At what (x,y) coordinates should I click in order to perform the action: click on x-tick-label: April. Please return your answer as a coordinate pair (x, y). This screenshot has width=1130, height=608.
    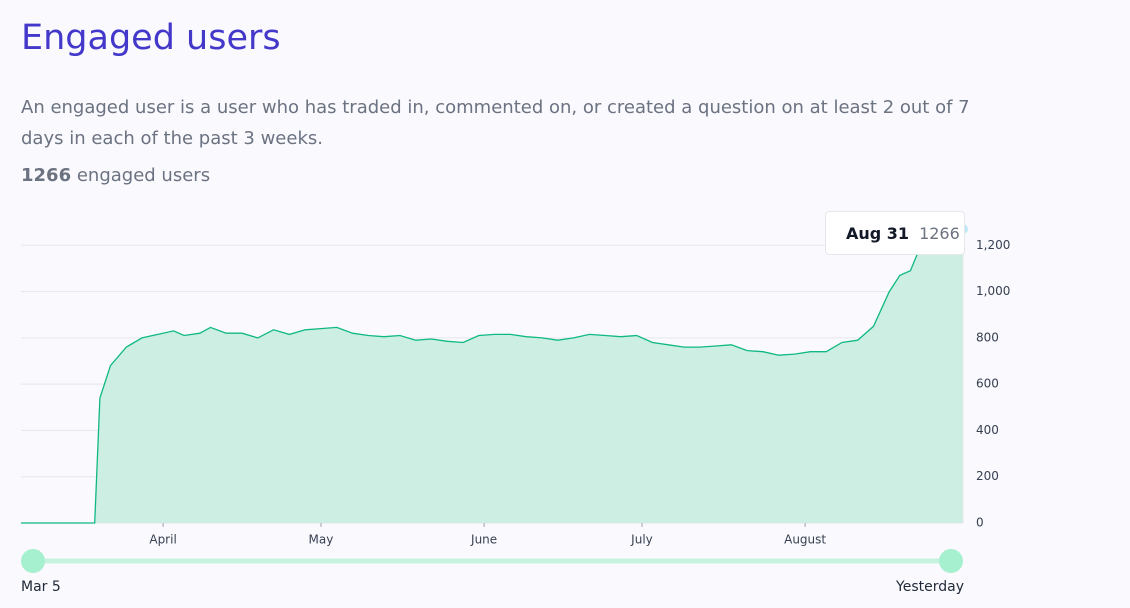
    Looking at the image, I should click on (162, 540).